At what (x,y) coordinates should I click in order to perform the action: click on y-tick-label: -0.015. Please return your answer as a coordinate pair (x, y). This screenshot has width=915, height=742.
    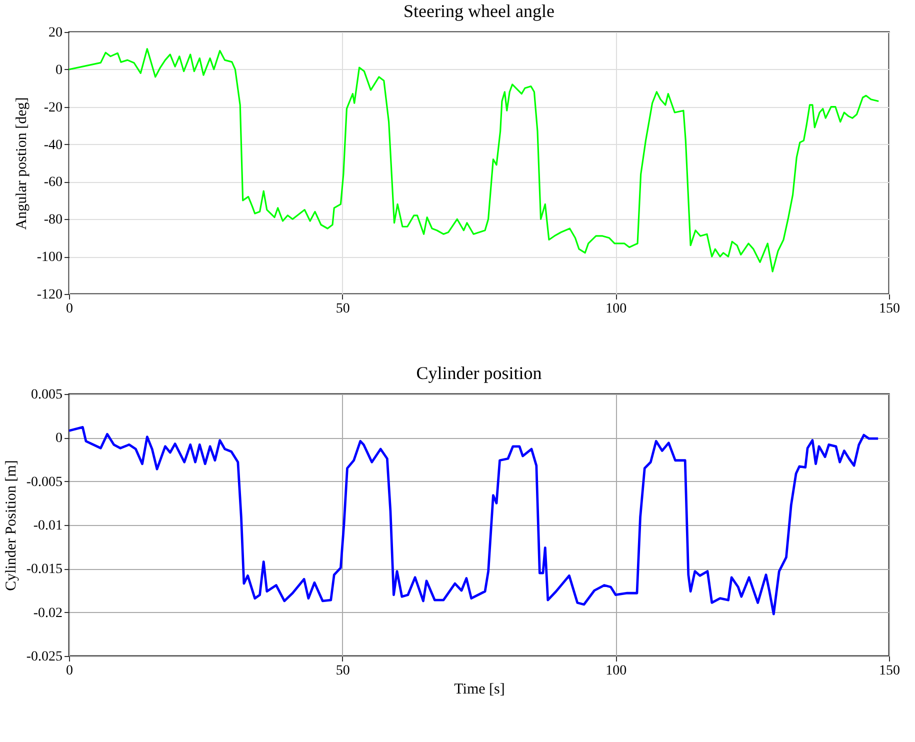
    Looking at the image, I should click on (44, 570).